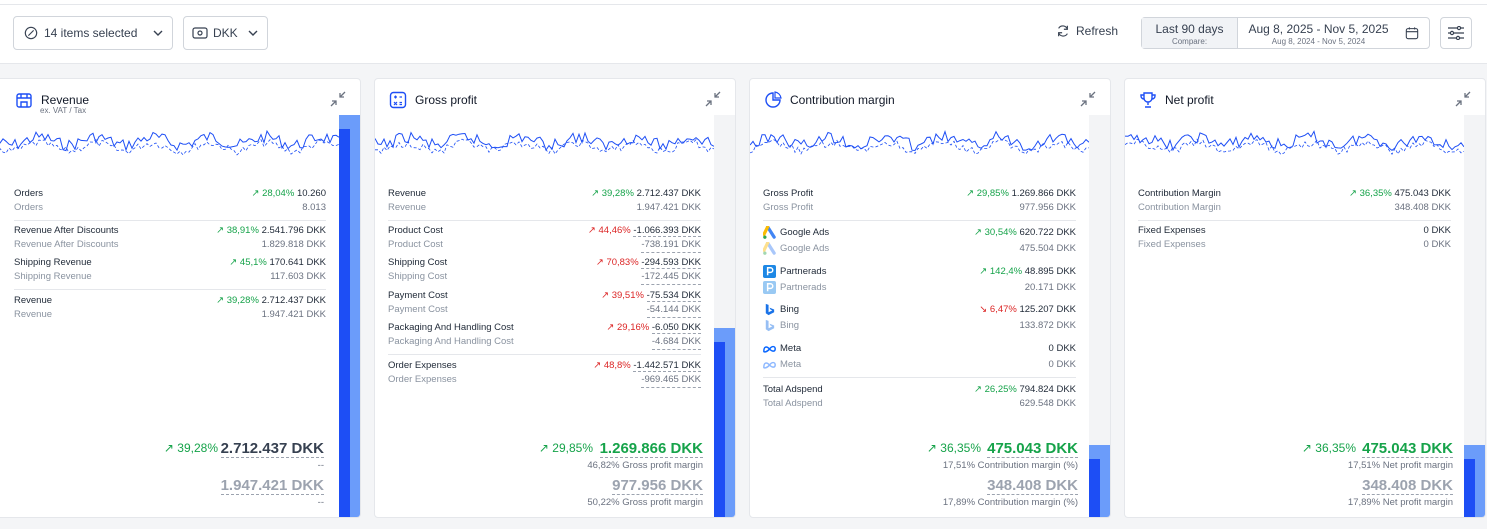 The width and height of the screenshot is (1487, 529). I want to click on row-sublabel: Partnerads, so click(803, 287).